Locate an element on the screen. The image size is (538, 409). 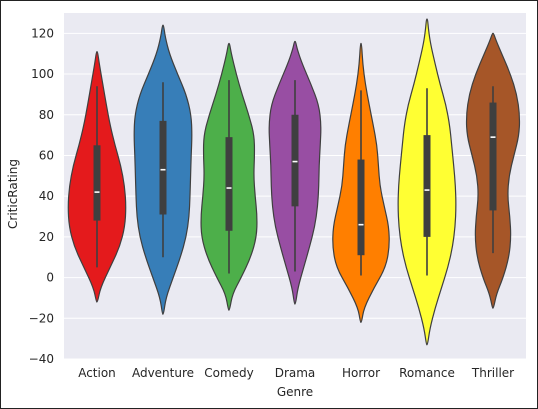
x-axis-label: Genre is located at coordinates (295, 392).